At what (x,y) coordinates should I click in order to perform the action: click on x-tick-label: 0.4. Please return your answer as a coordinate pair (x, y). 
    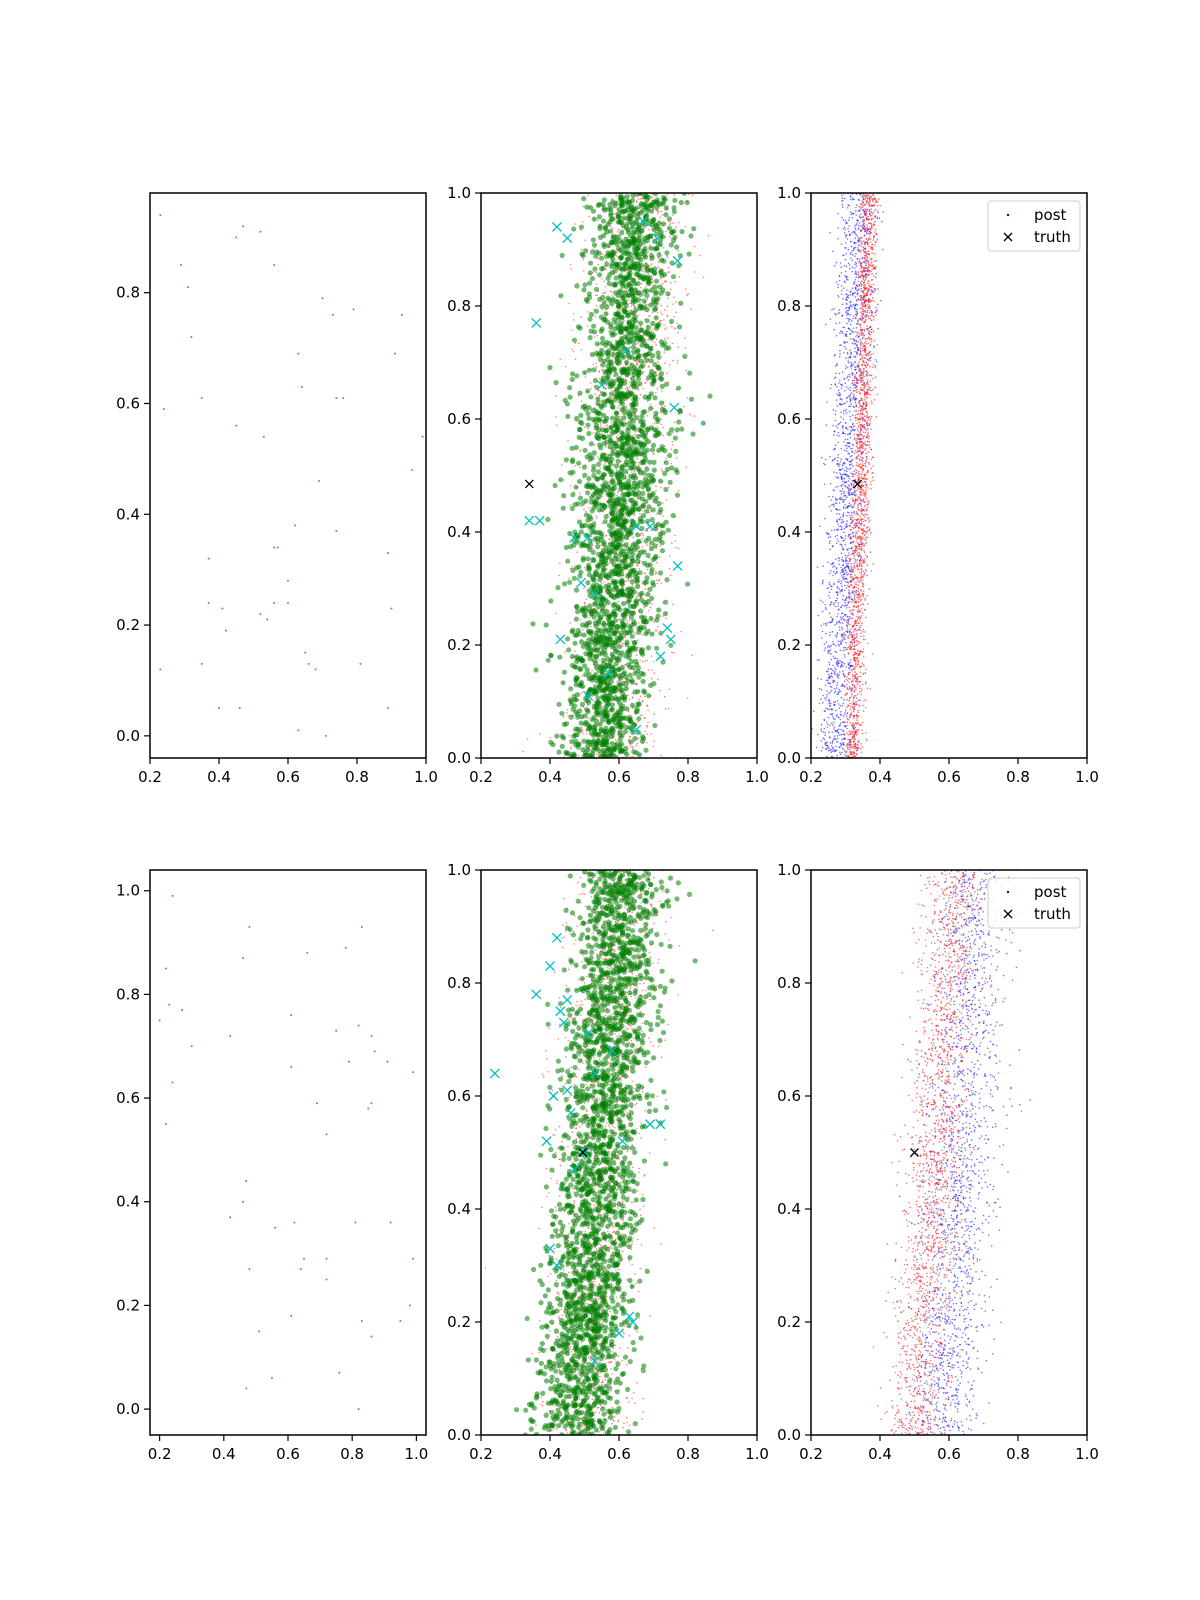
    Looking at the image, I should click on (219, 777).